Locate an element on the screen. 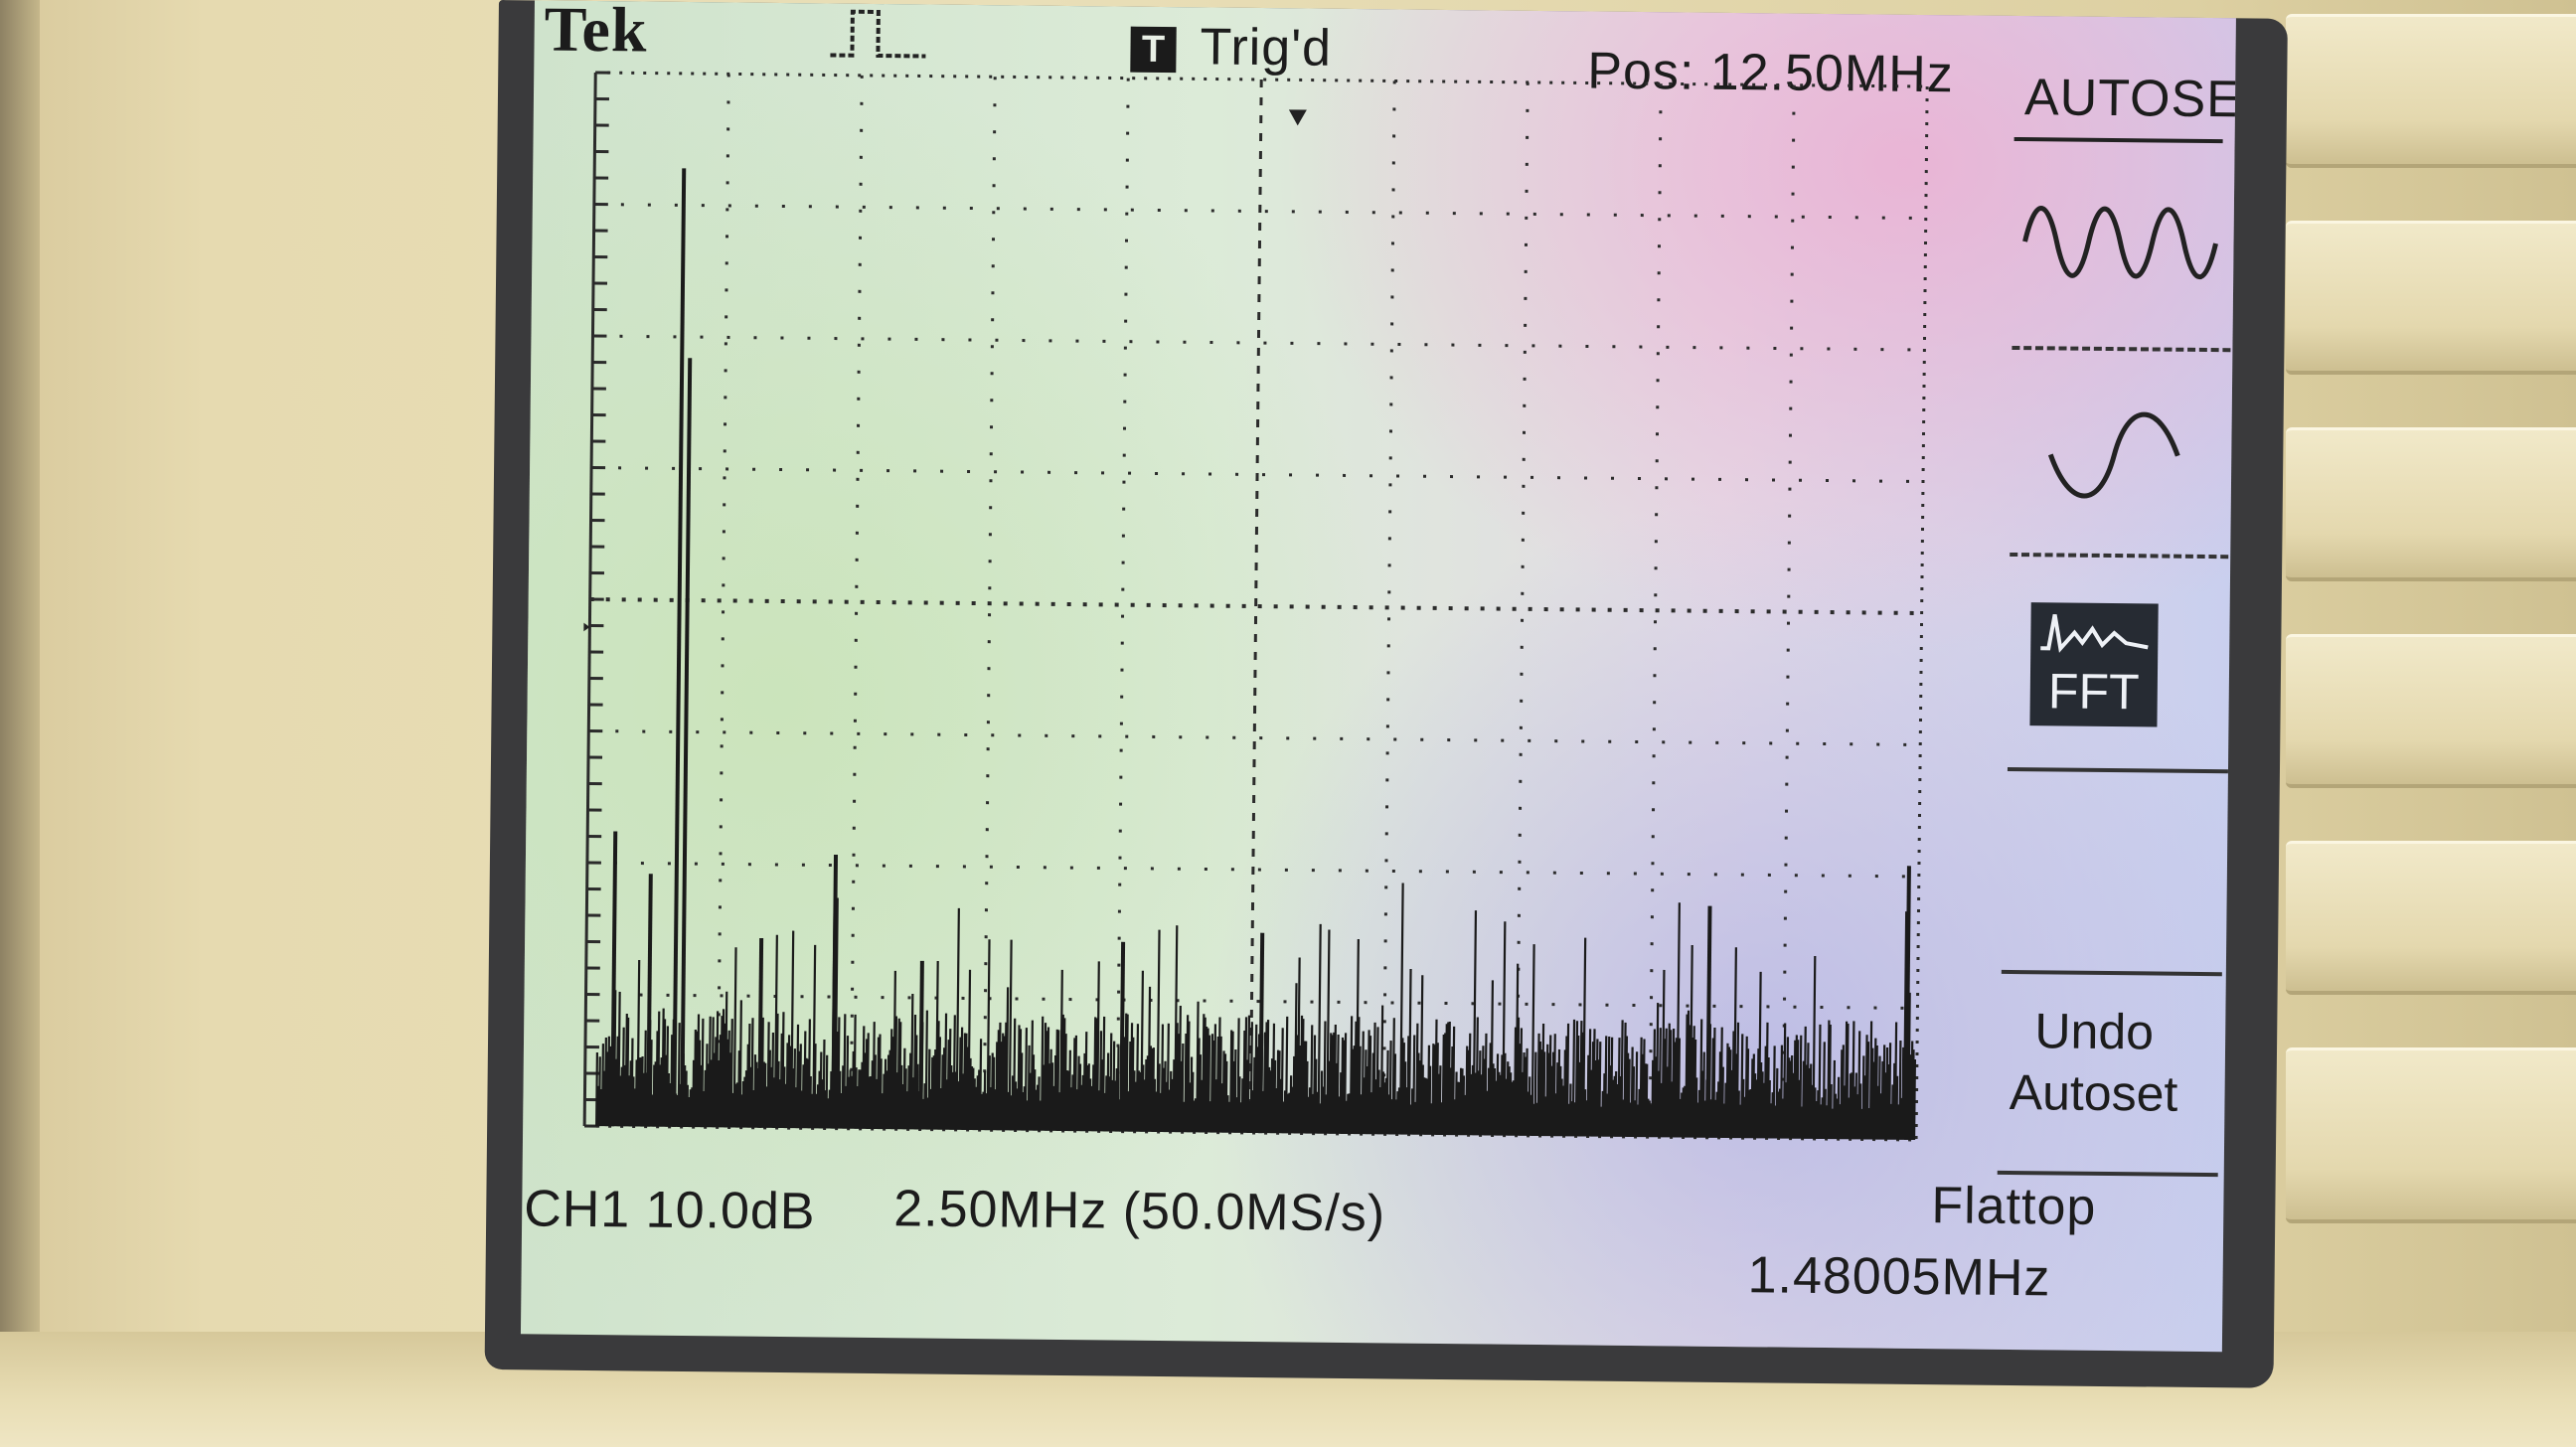 This screenshot has width=2576, height=1447. undo-label-line1: Undo is located at coordinates (2094, 1032).